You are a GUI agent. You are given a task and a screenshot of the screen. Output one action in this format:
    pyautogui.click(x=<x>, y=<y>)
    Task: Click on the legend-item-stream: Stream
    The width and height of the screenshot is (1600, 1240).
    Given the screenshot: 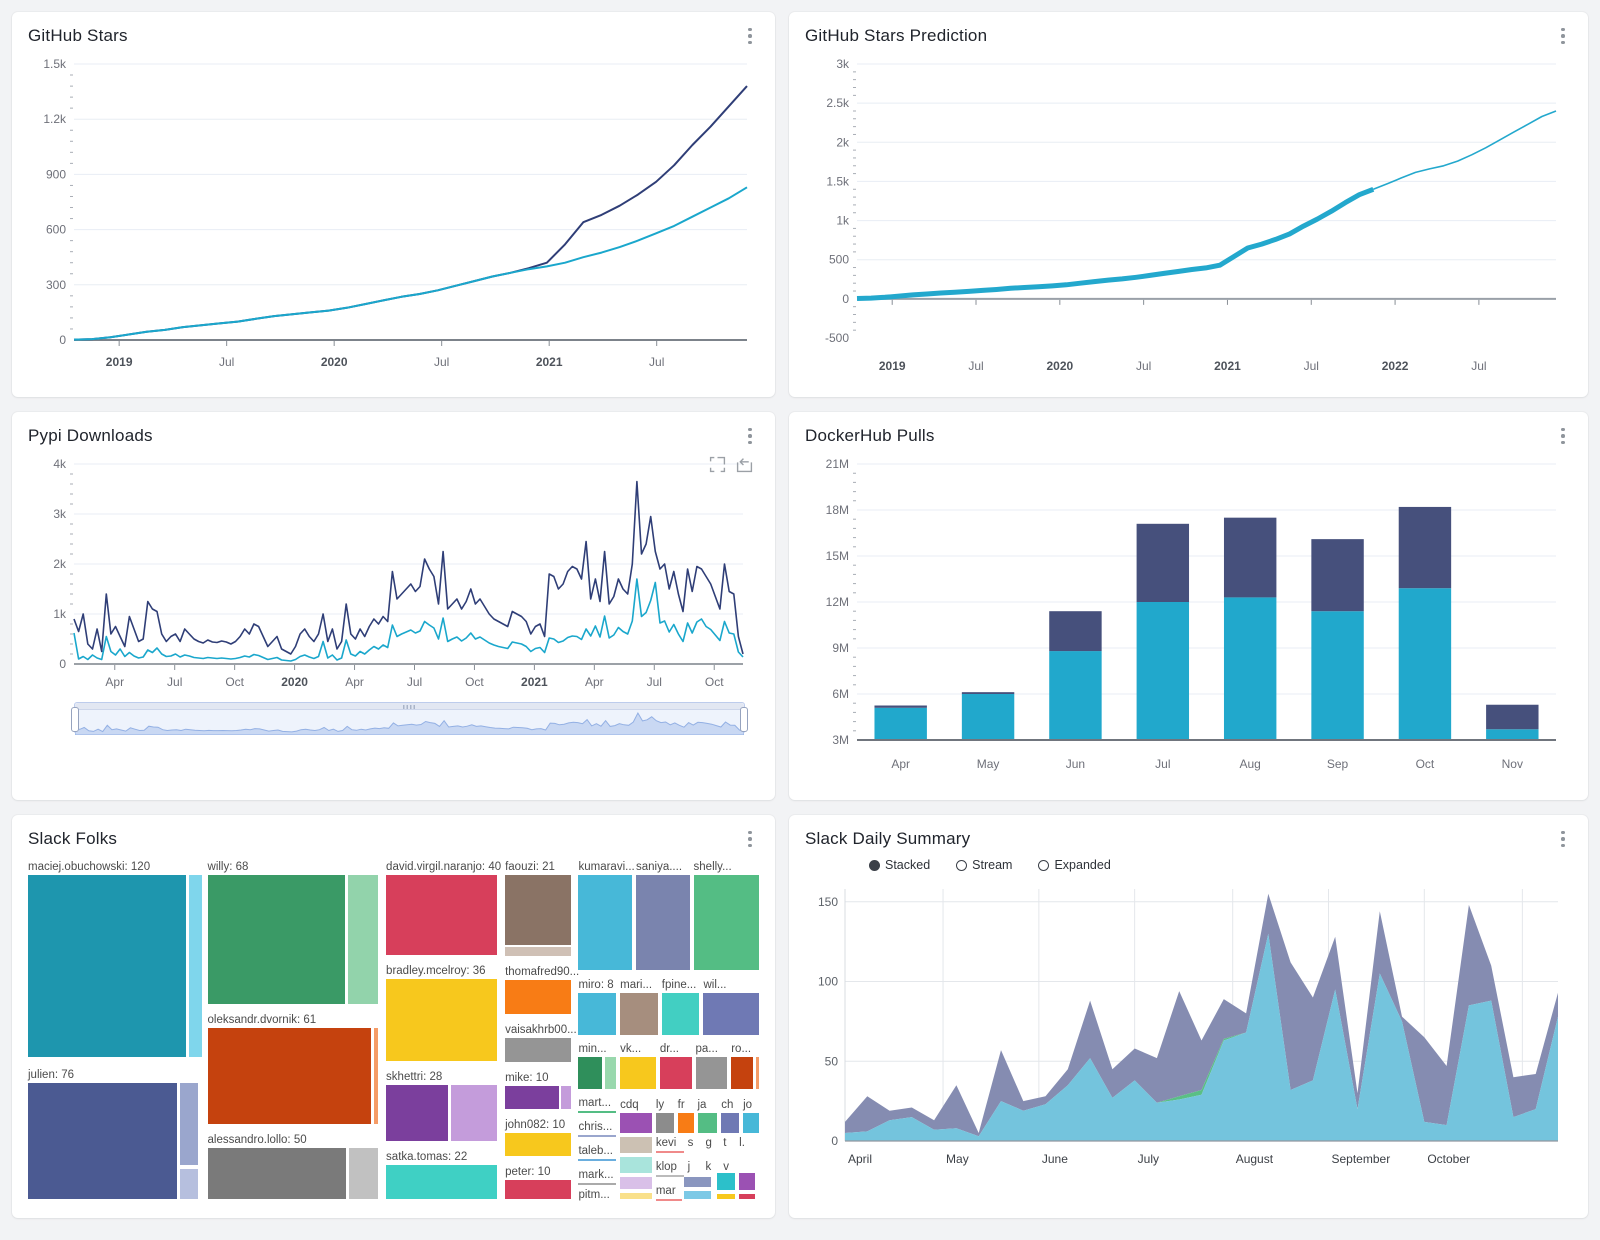 What is the action you would take?
    pyautogui.click(x=984, y=865)
    